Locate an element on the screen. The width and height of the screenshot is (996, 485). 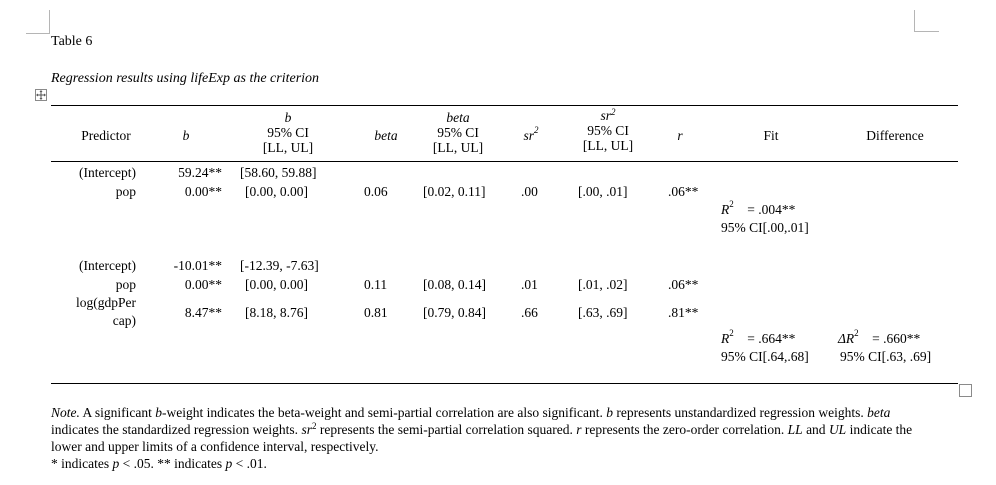
m2-row3-b-ci: [8.18, 8.76] is located at coordinates (276, 312).